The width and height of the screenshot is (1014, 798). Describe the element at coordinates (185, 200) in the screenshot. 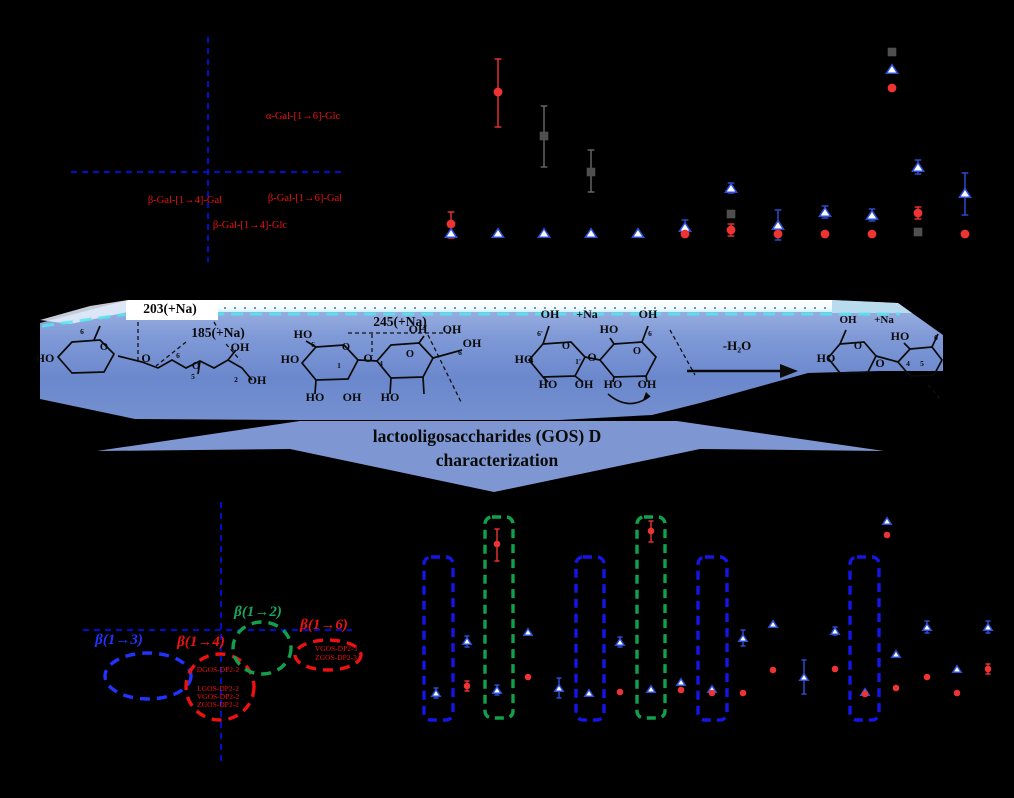

I see `annotation-label: β-Gal-[1→4]-Gal` at that location.